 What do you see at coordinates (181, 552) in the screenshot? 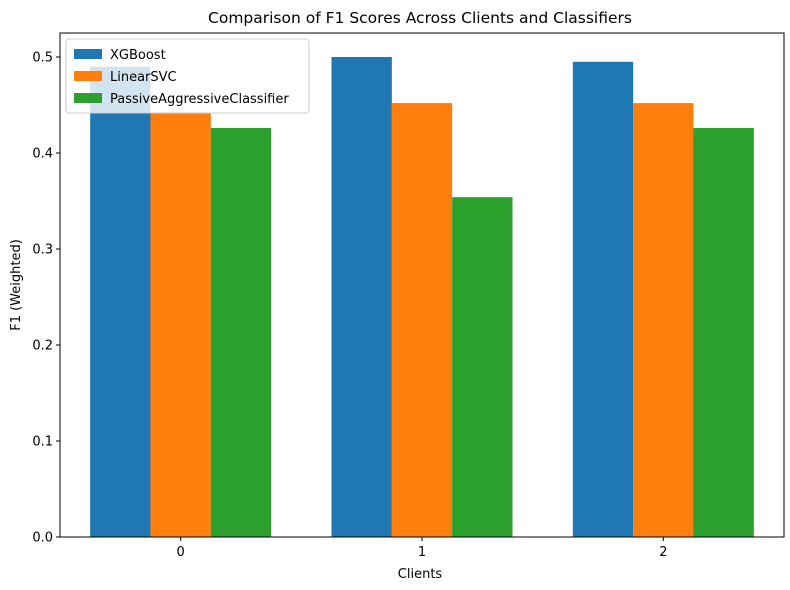
I see `x-tick-label: 0` at bounding box center [181, 552].